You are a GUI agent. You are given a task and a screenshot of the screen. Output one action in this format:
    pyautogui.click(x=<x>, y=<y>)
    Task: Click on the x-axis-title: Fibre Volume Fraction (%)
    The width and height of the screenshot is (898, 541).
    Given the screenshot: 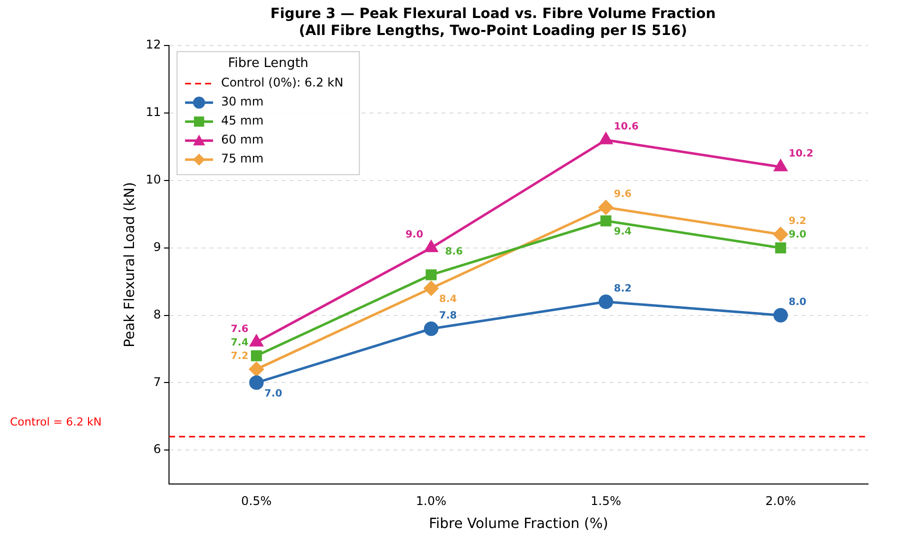 What is the action you would take?
    pyautogui.click(x=518, y=524)
    